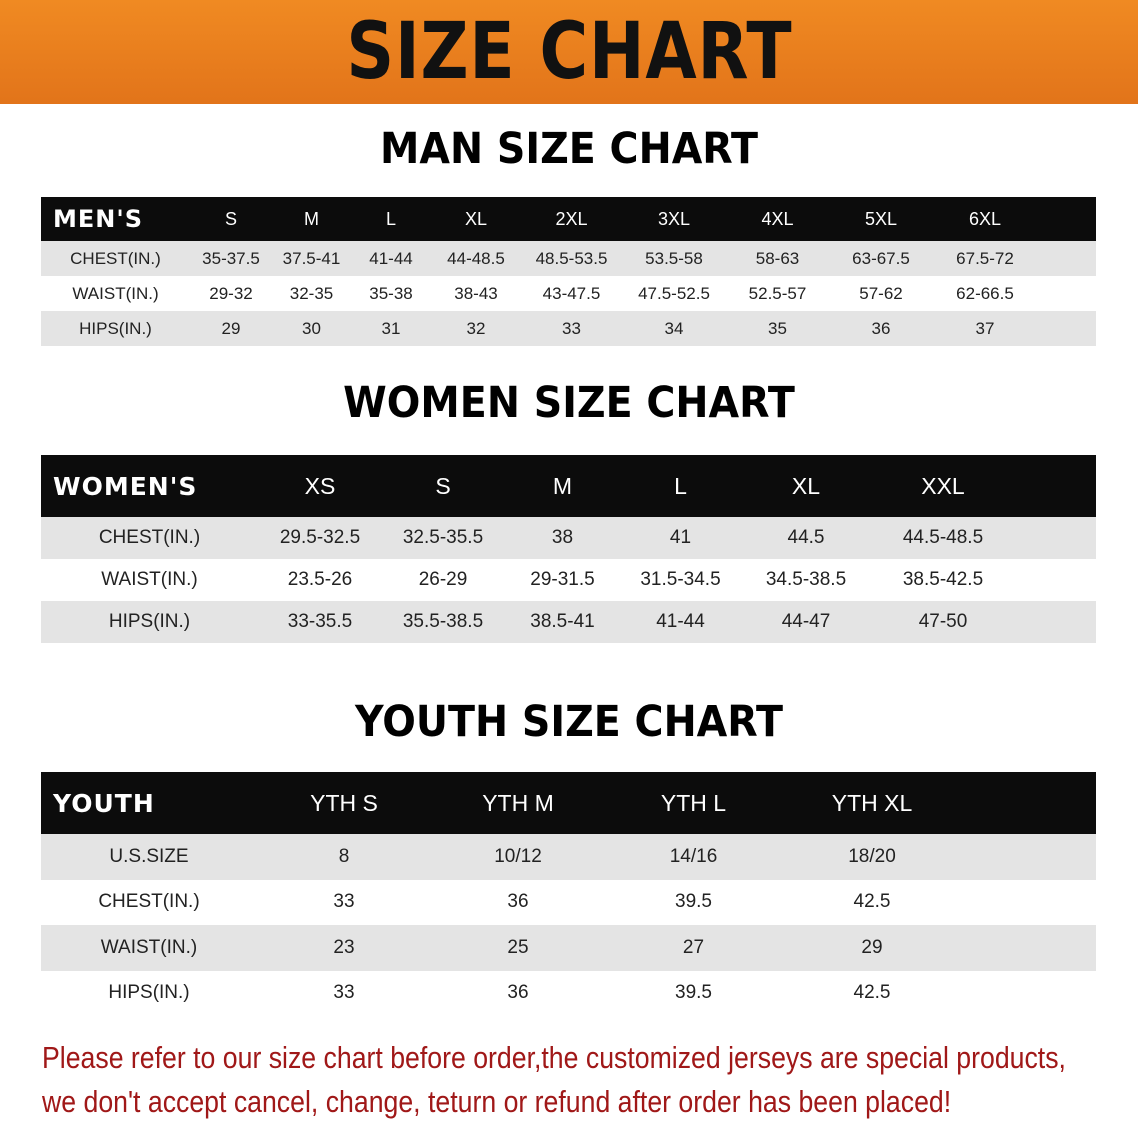  I want to click on measurement-value: 10/12, so click(518, 856).